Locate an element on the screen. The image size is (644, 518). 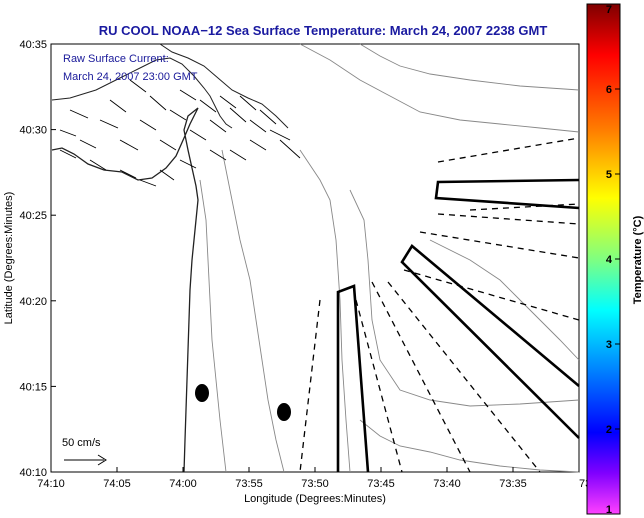
x-tick-label: 73:55 is located at coordinates (249, 484).